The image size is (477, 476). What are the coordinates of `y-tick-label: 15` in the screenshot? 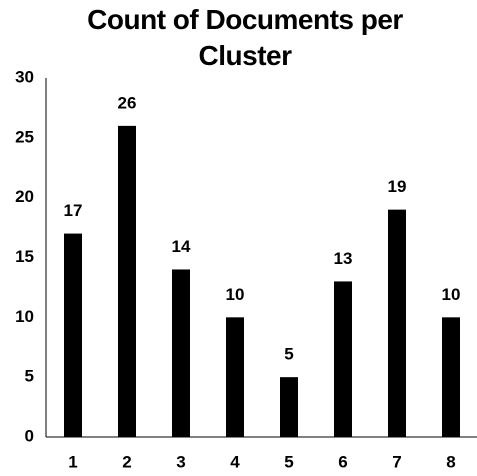 It's located at (24, 256).